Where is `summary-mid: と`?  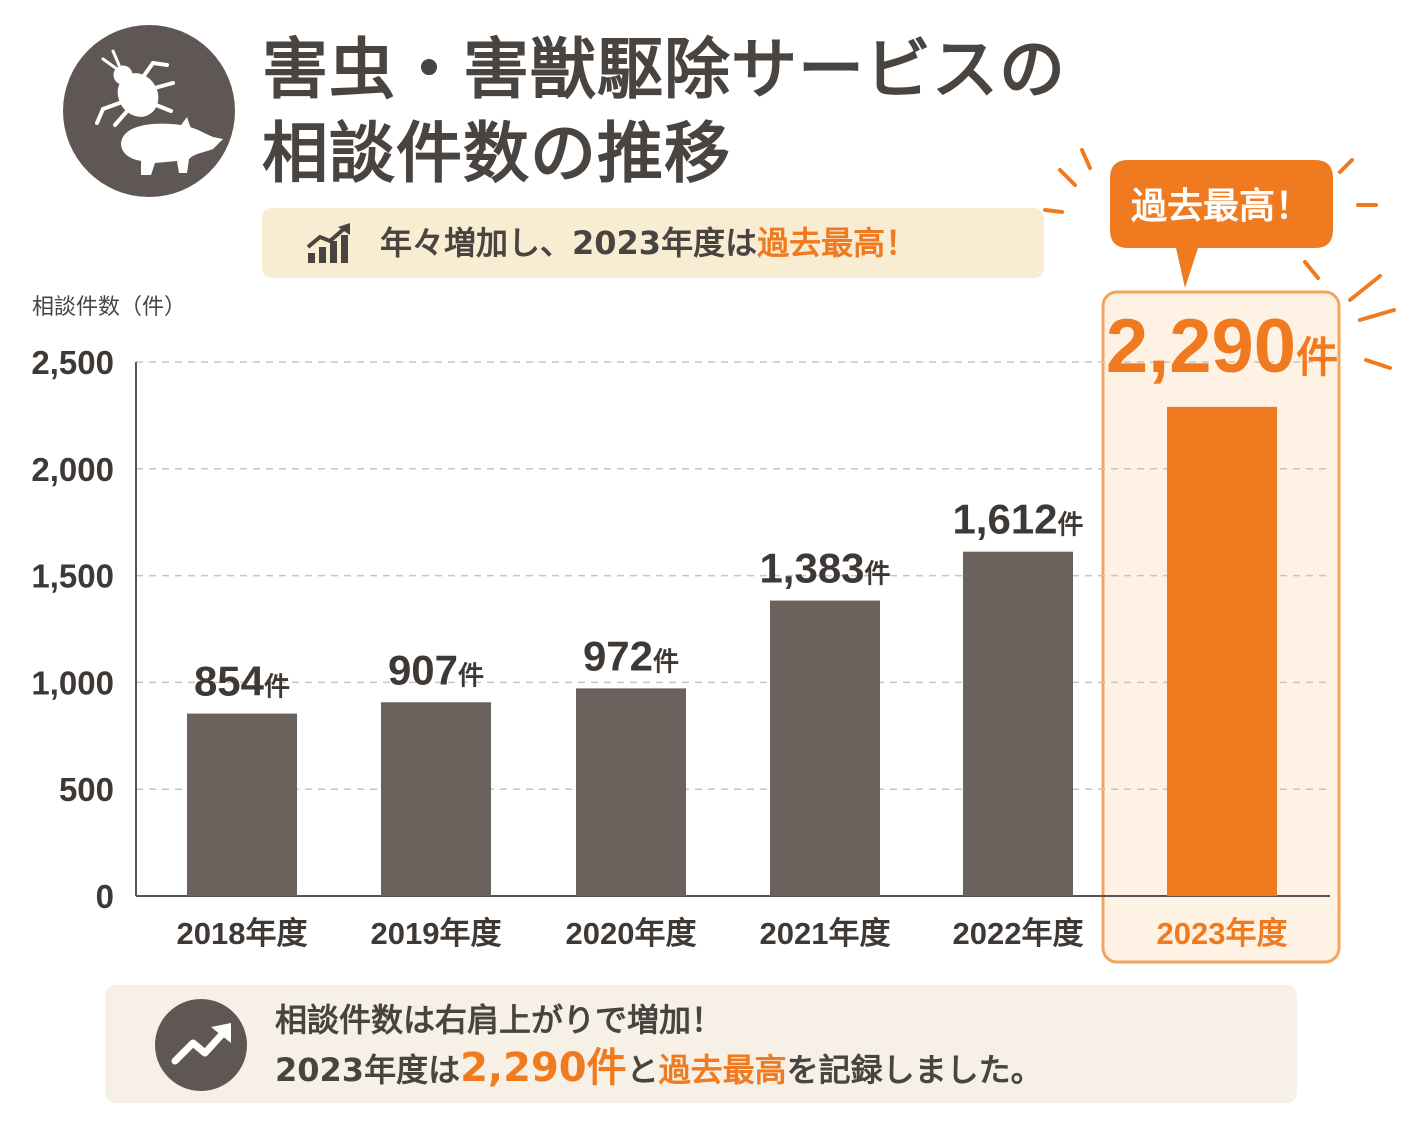 summary-mid: と is located at coordinates (642, 1070).